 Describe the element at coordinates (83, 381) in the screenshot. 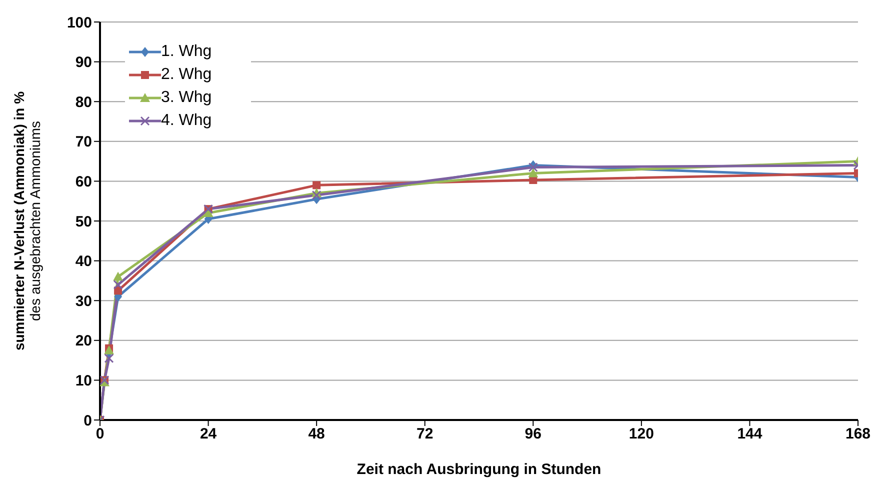

I see `y-tick-label: 10` at that location.